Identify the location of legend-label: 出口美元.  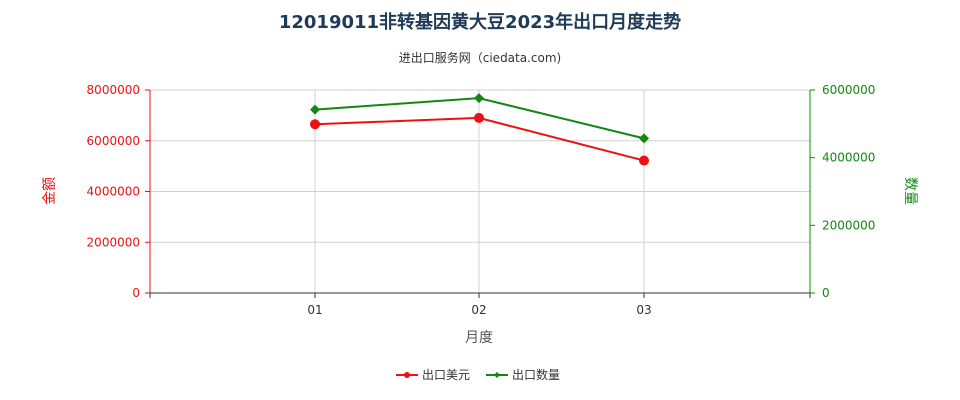
(446, 375).